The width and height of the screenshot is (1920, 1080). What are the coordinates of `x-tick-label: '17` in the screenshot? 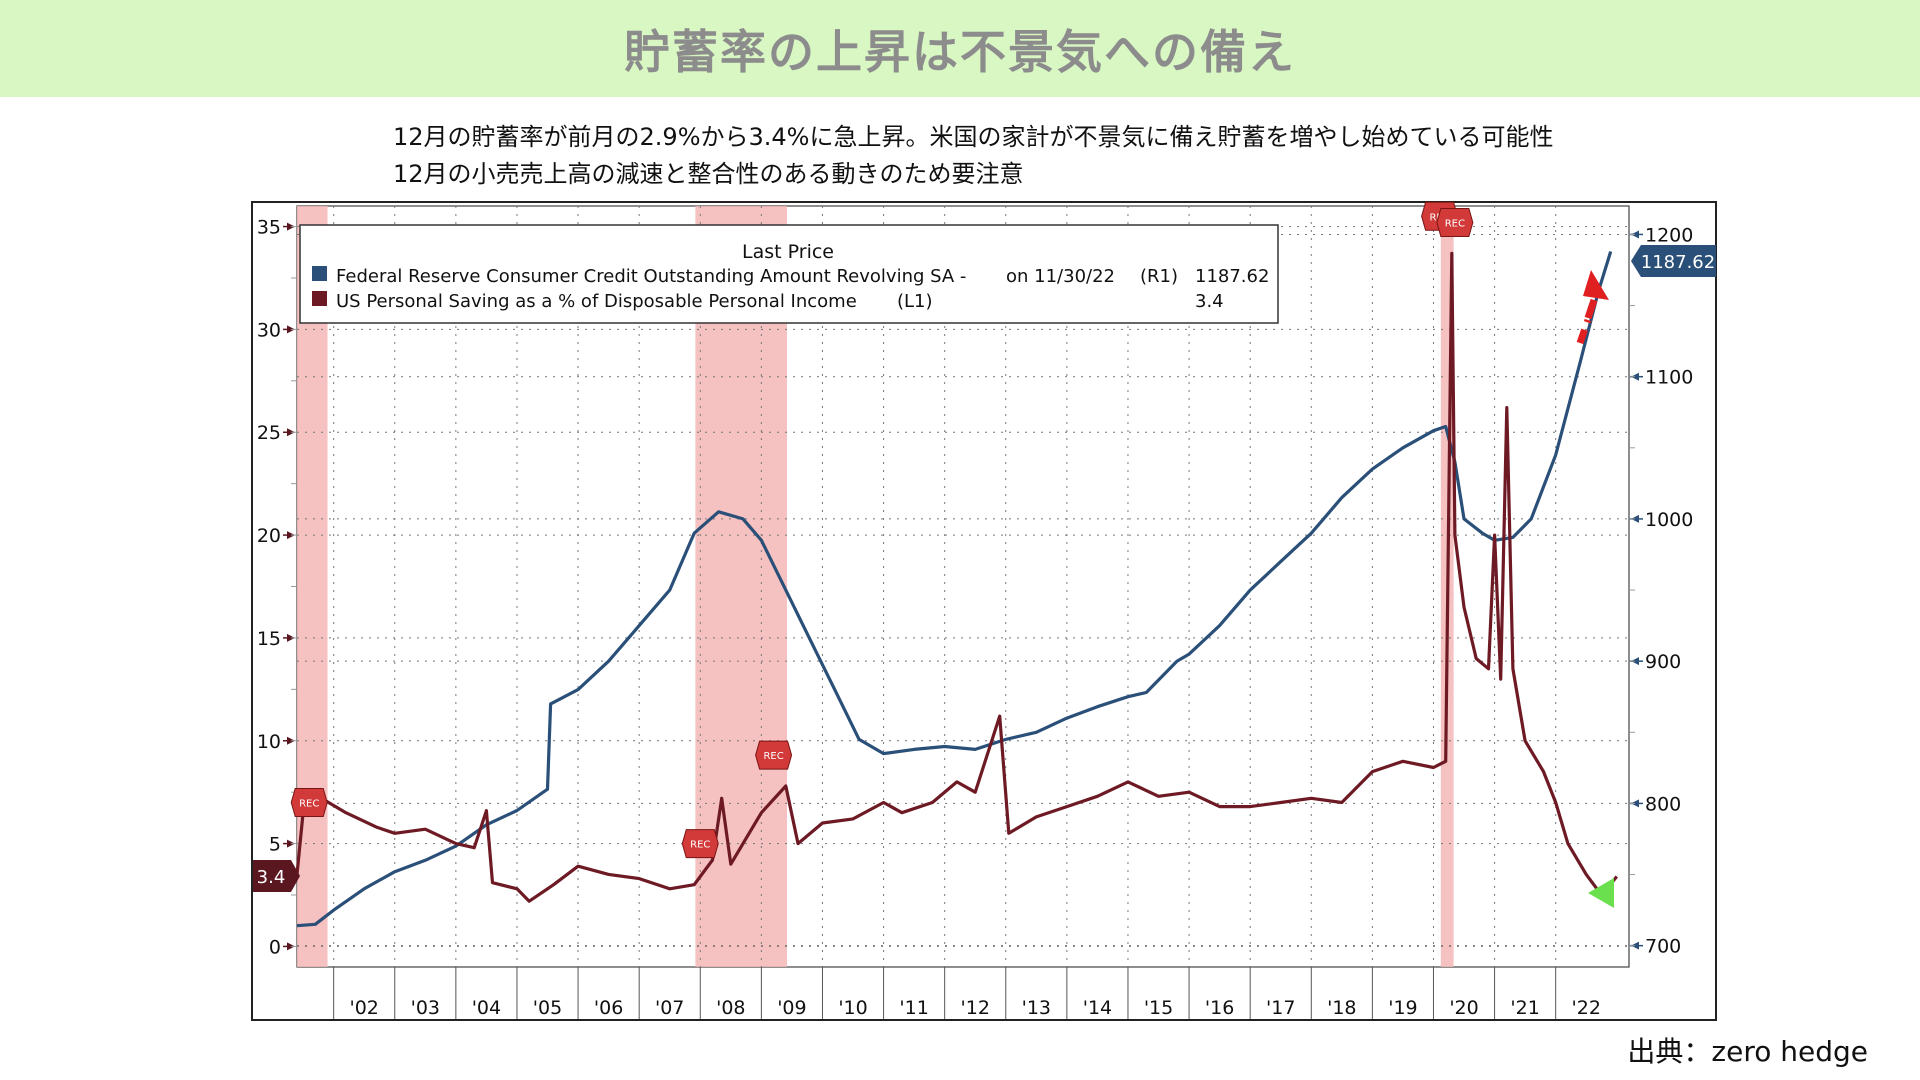 It's located at (1280, 1008).